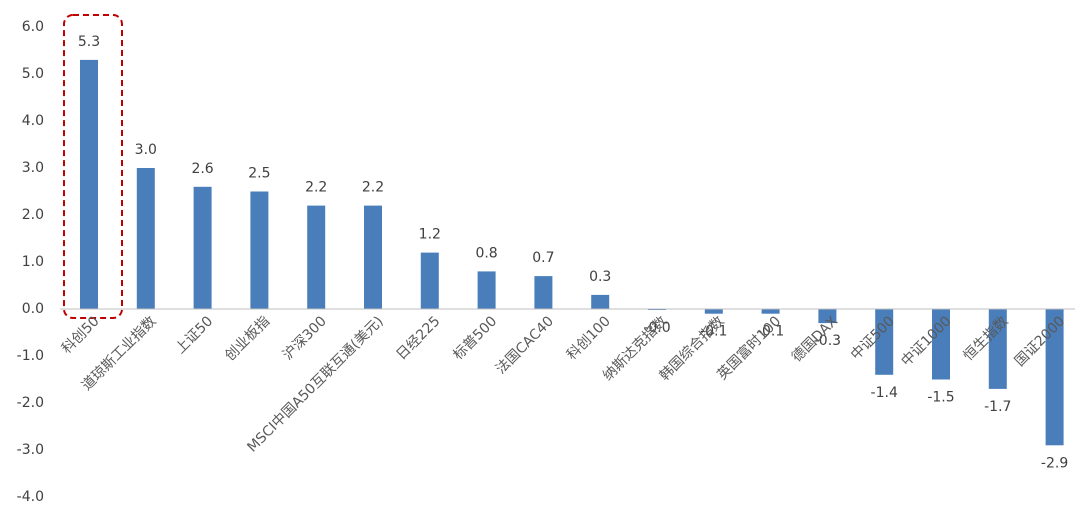 Image resolution: width=1080 pixels, height=509 pixels. I want to click on x-tick-label: 科创100, so click(589, 338).